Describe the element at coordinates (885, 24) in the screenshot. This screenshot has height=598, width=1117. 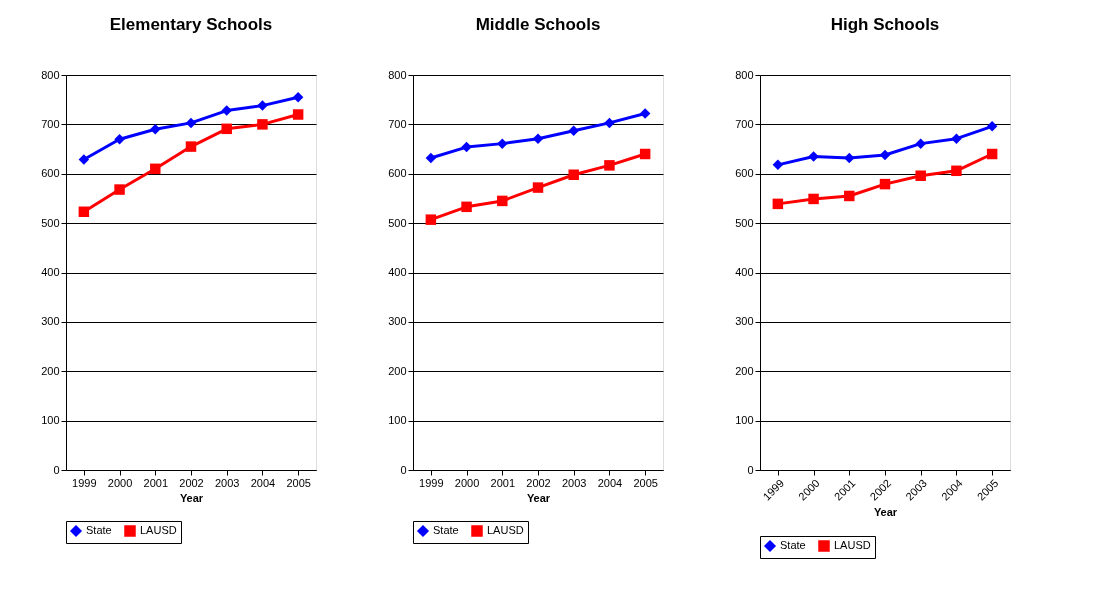
I see `chart-title: High Schools` at that location.